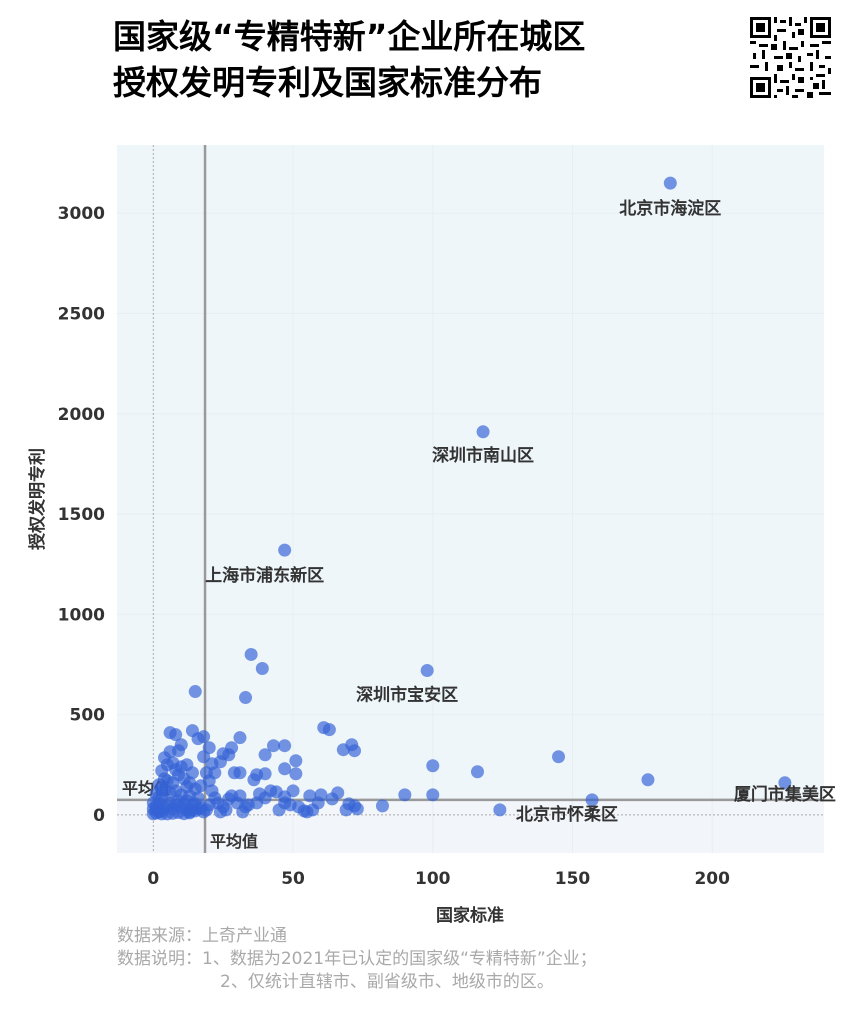 This screenshot has height=1012, width=864. I want to click on data-source: 数据来源：上奇产业通, so click(202, 936).